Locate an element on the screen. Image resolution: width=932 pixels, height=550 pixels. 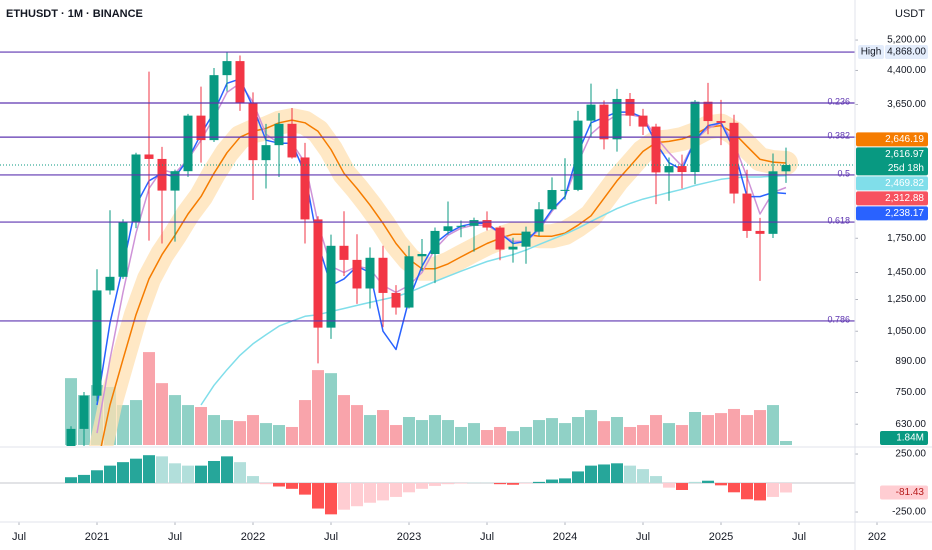
symbol-title: ETHUSDT · 1M · BINANCE is located at coordinates (74, 14).